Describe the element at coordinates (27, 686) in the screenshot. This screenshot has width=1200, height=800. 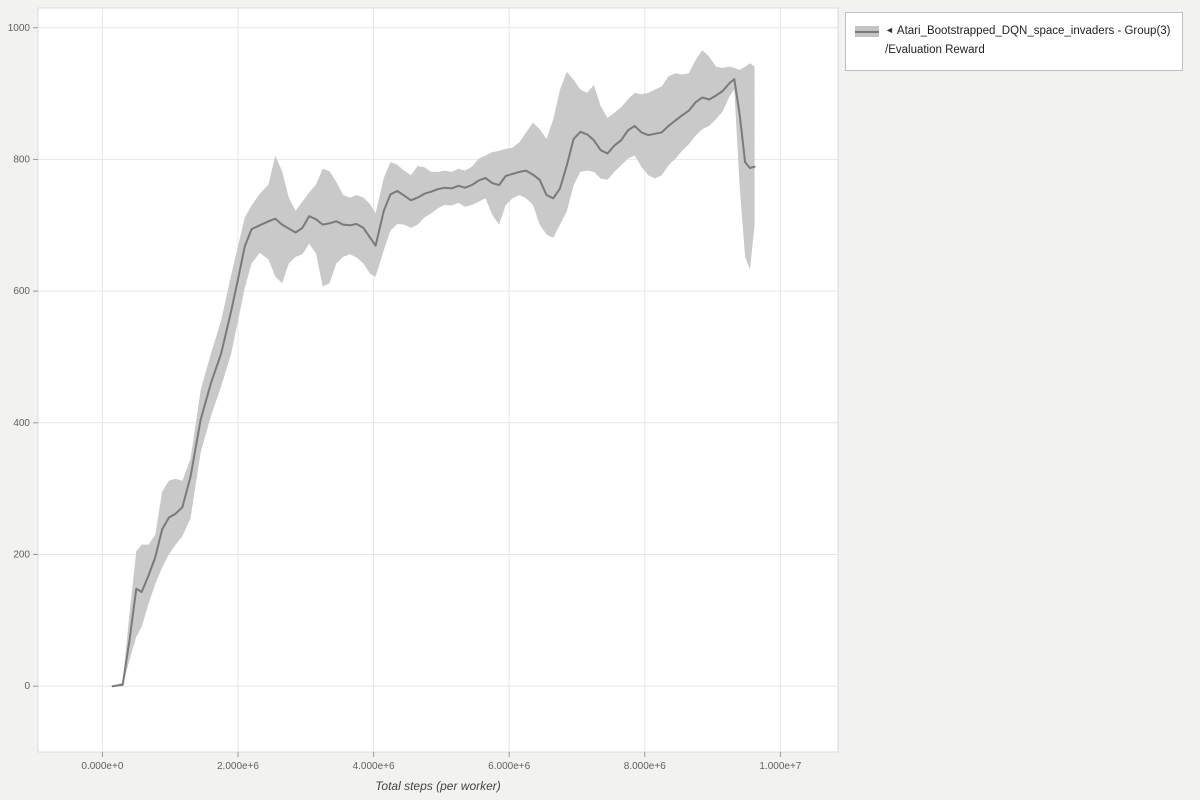
I see `y-tick-label: 0` at that location.